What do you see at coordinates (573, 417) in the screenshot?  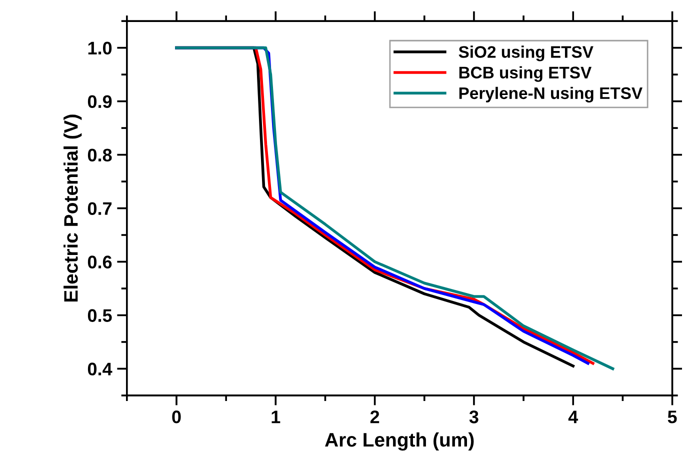 I see `x-tick-label: 4` at bounding box center [573, 417].